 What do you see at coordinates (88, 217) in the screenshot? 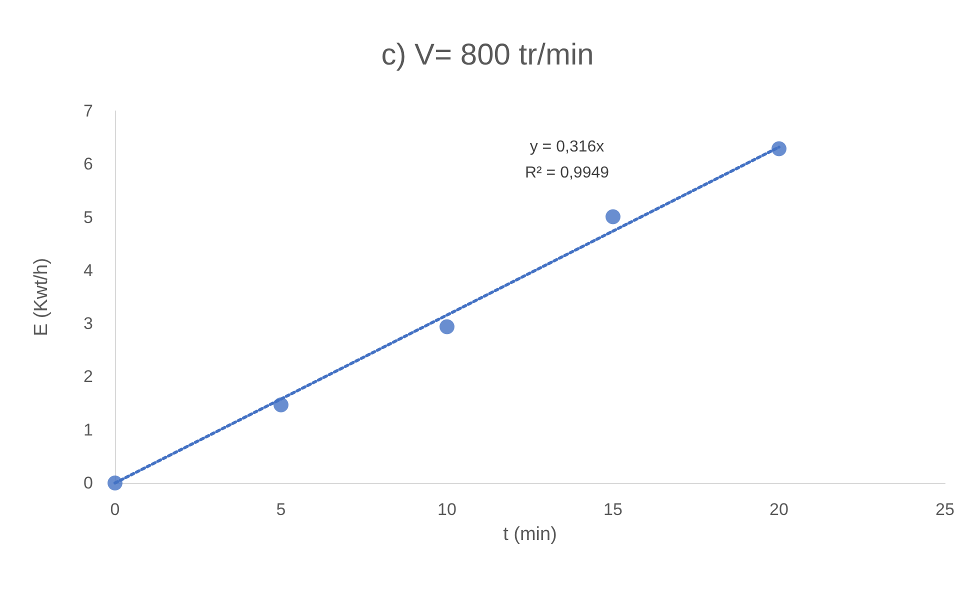
I see `y-tick-label: 5` at bounding box center [88, 217].